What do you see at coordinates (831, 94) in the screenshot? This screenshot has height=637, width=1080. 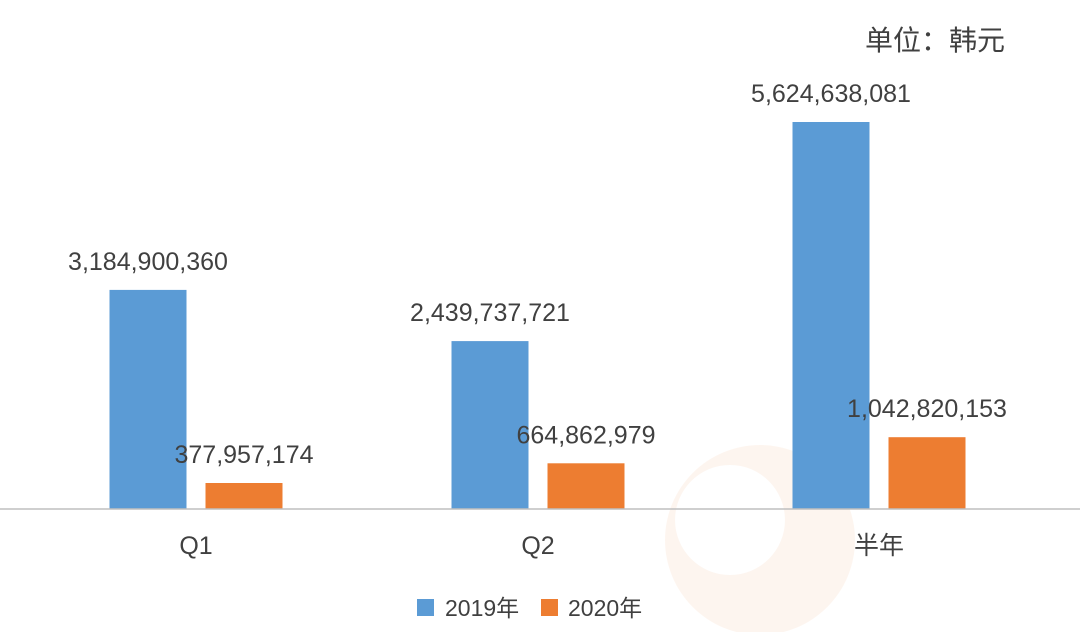 I see `data-label: 5,624,638,081` at bounding box center [831, 94].